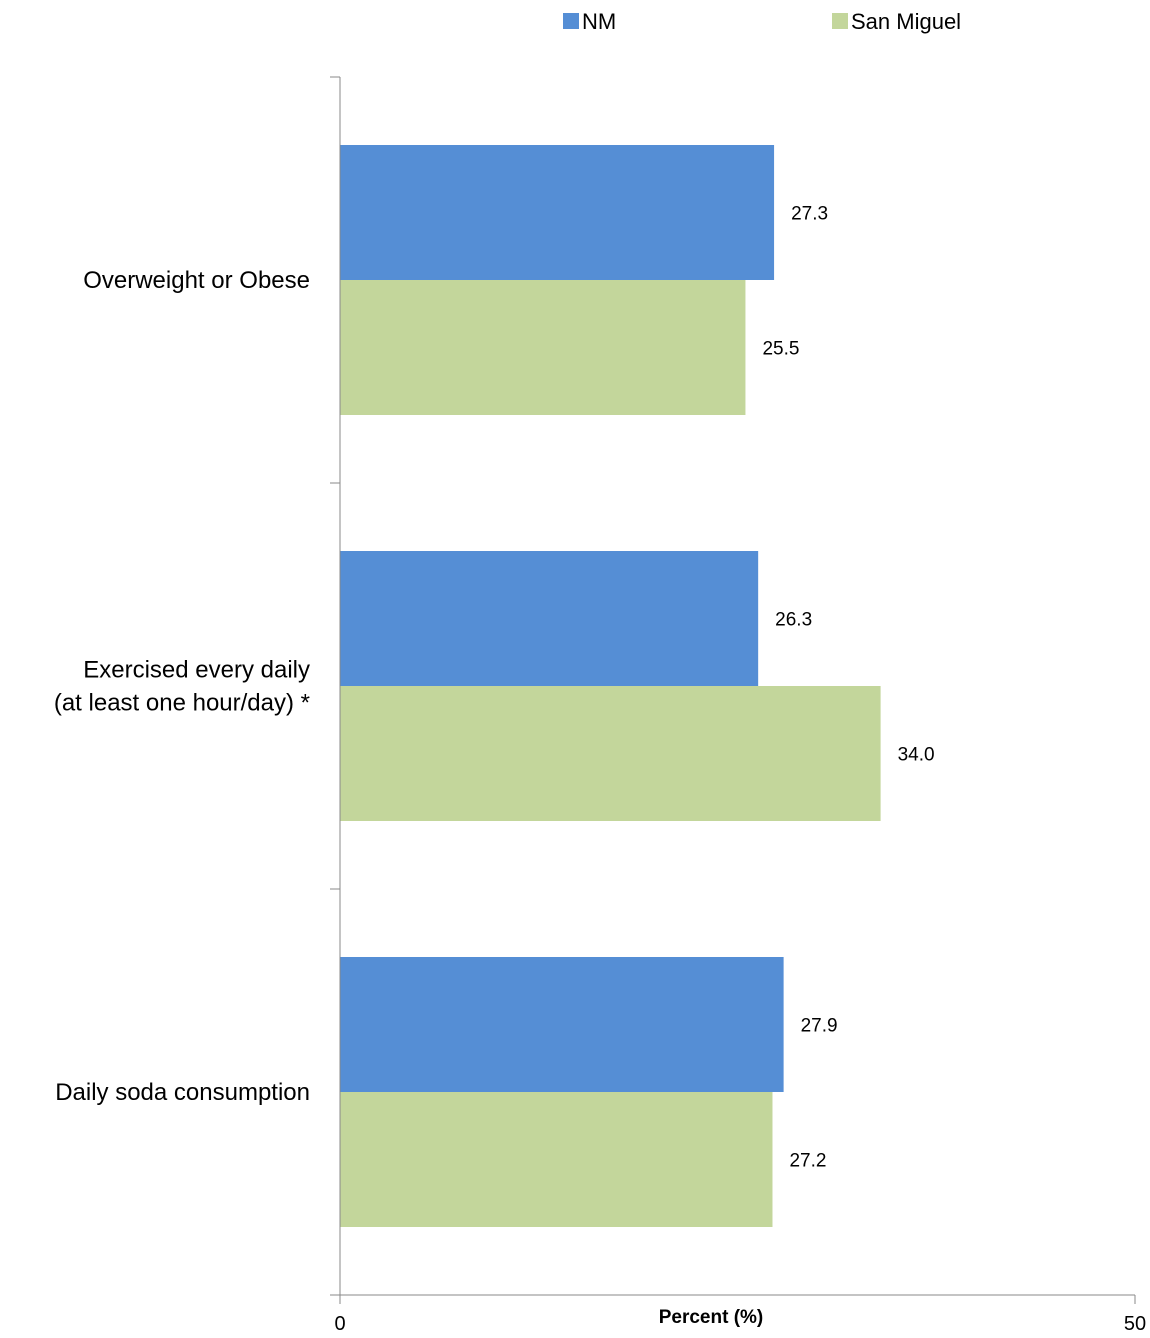  Describe the element at coordinates (906, 21) in the screenshot. I see `legend-label-1: San Miguel` at that location.